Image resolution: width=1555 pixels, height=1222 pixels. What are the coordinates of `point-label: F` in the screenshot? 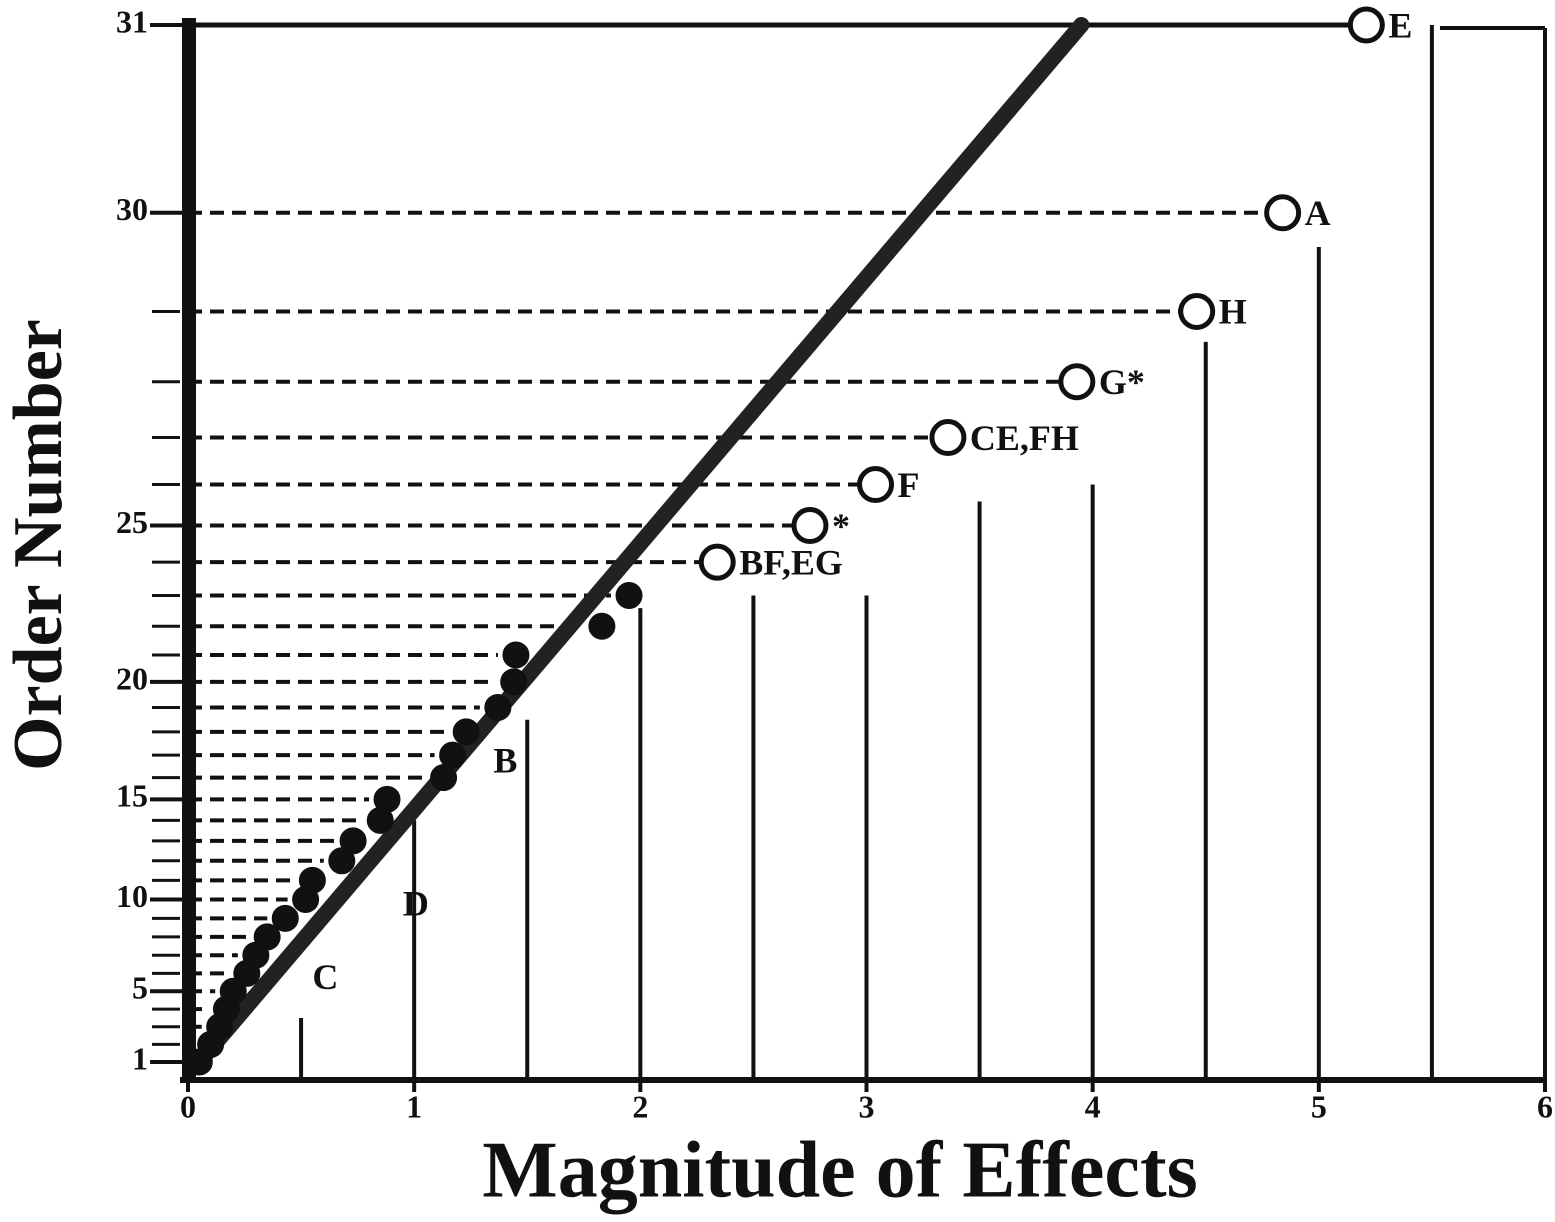 It's located at (909, 485).